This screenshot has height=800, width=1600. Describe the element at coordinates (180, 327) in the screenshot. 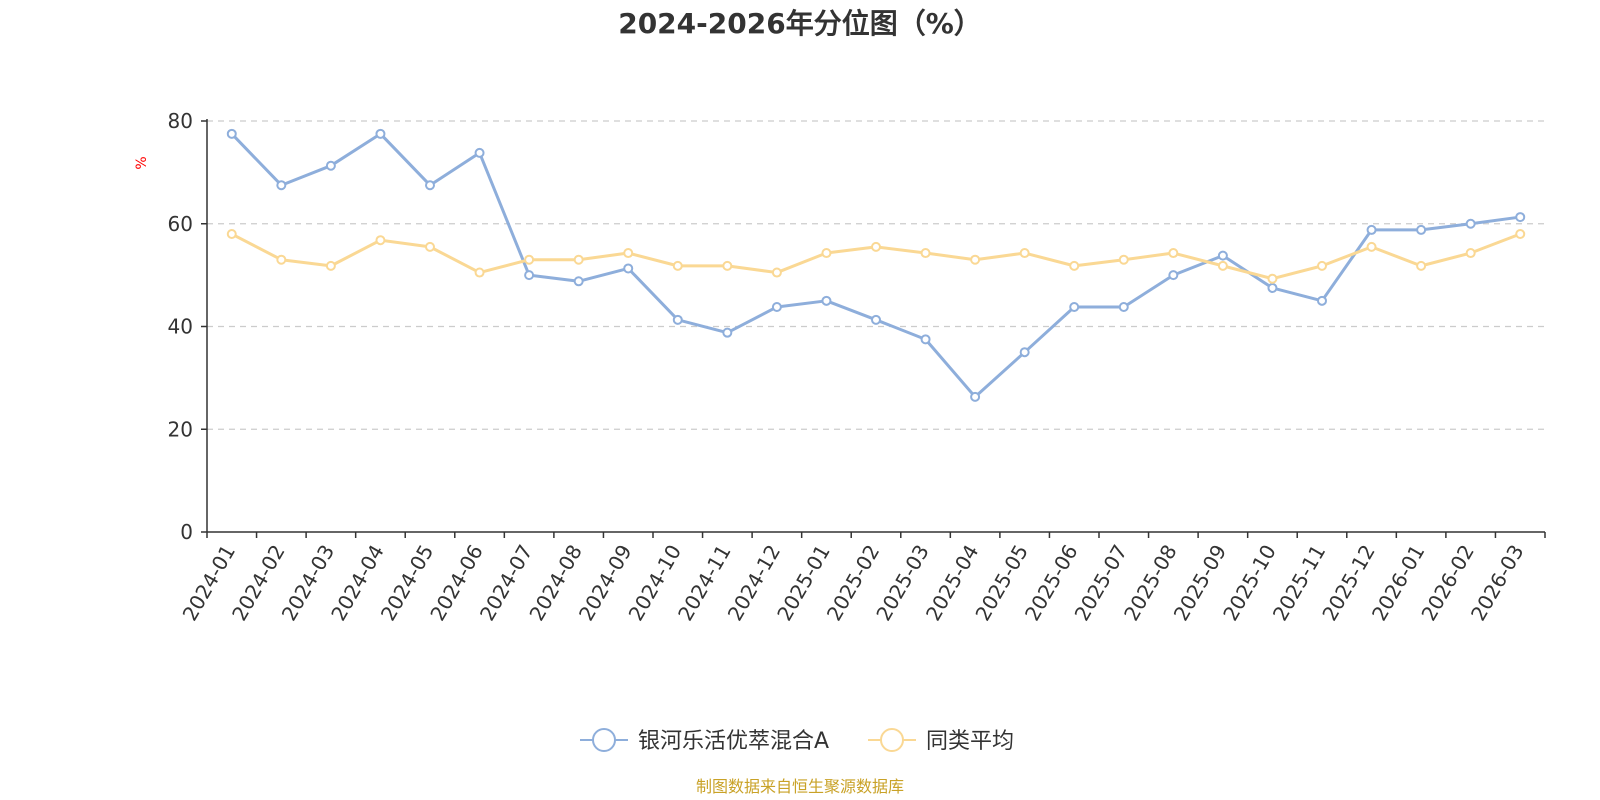

I see `y-tick-label: 40` at that location.